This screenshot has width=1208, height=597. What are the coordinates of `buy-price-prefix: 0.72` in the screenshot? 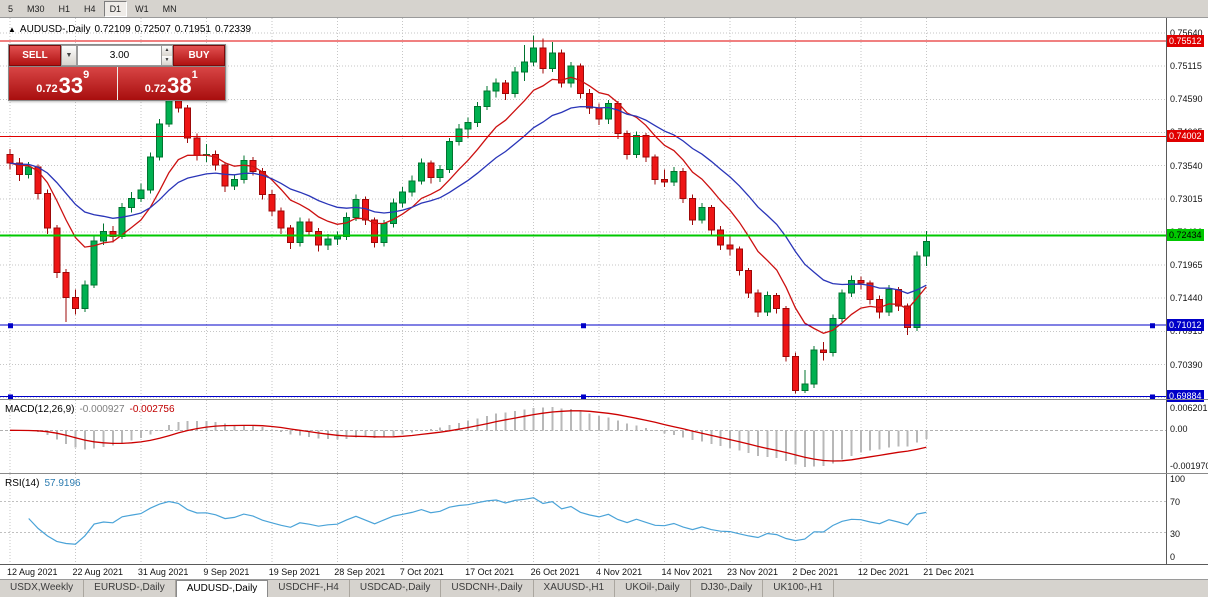 It's located at (155, 89).